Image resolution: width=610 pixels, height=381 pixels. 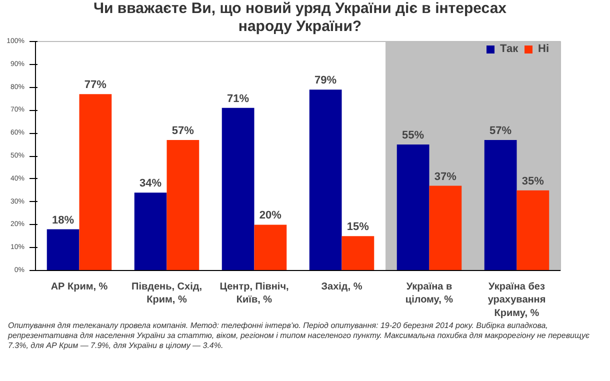 What do you see at coordinates (413, 136) in the screenshot?
I see `text: 55%` at bounding box center [413, 136].